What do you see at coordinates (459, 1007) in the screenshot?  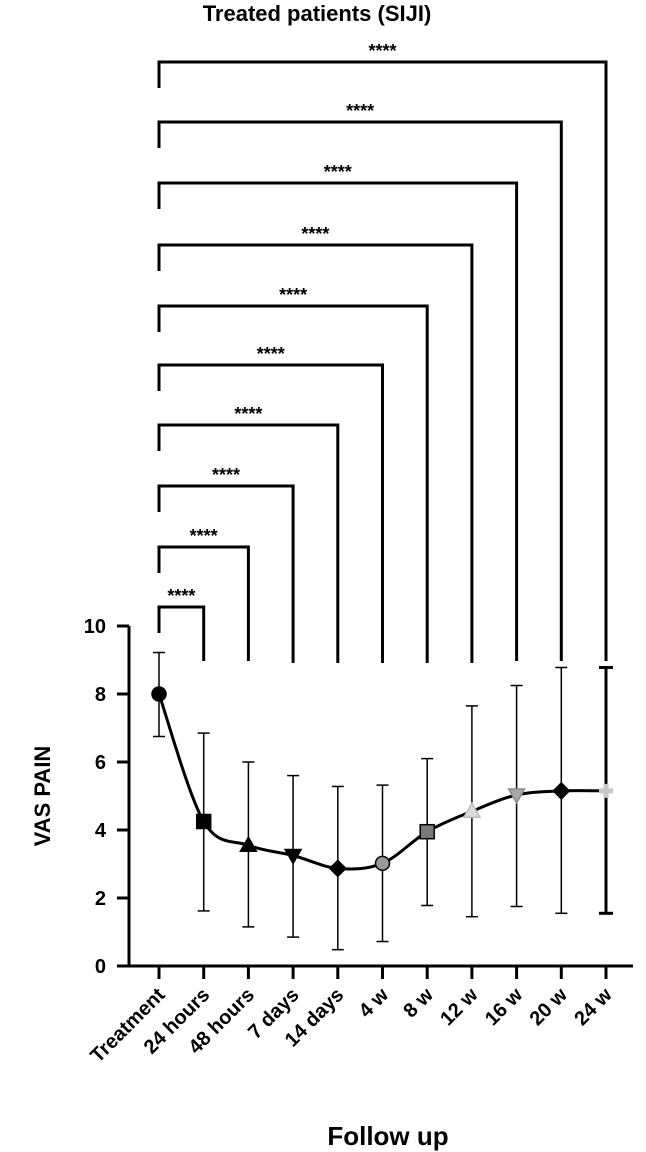 I see `x-tick-label: 12 w` at bounding box center [459, 1007].